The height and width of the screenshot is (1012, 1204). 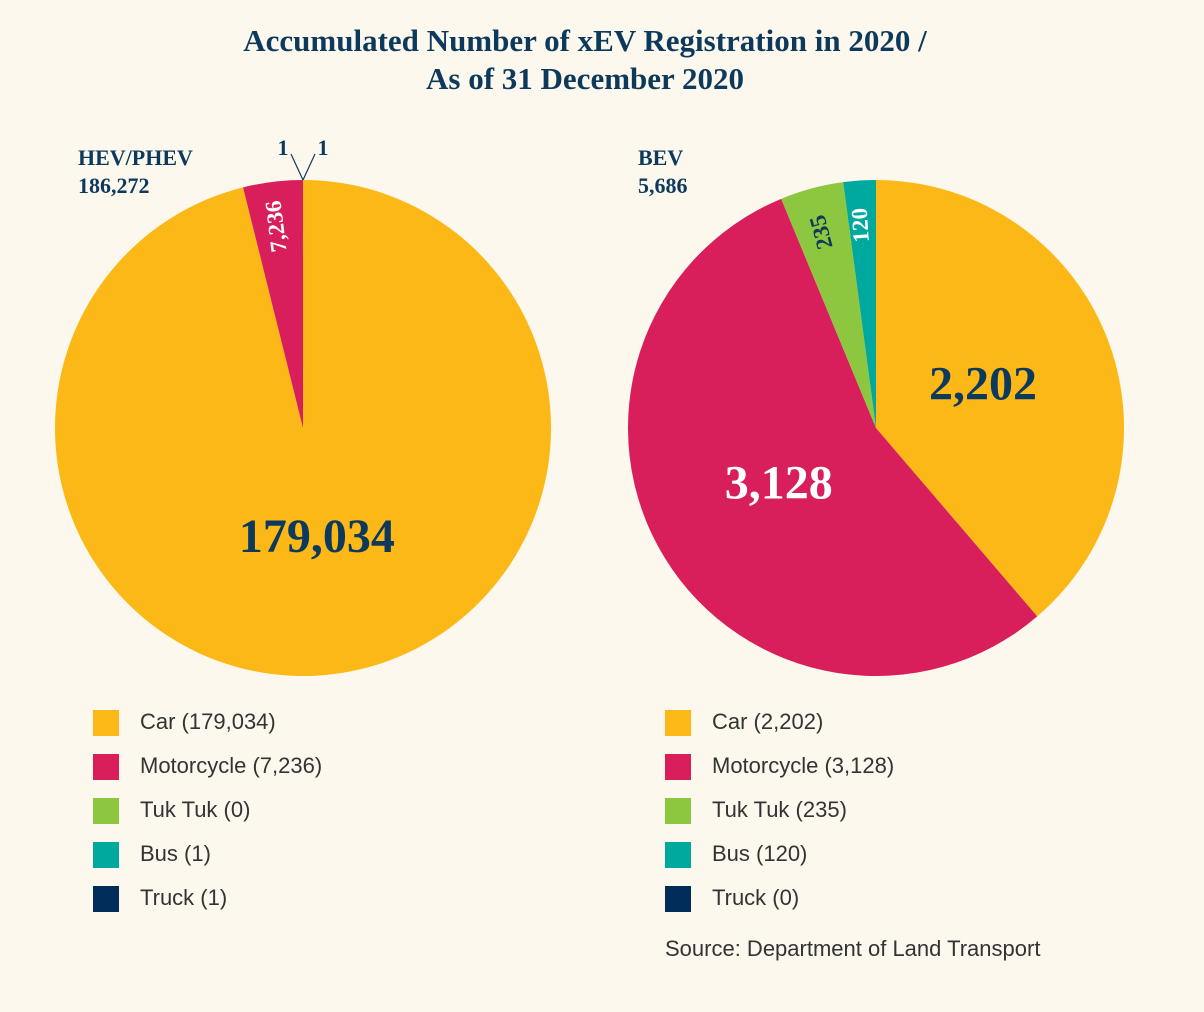 I want to click on legend-label: Car (2,202), so click(x=767, y=721).